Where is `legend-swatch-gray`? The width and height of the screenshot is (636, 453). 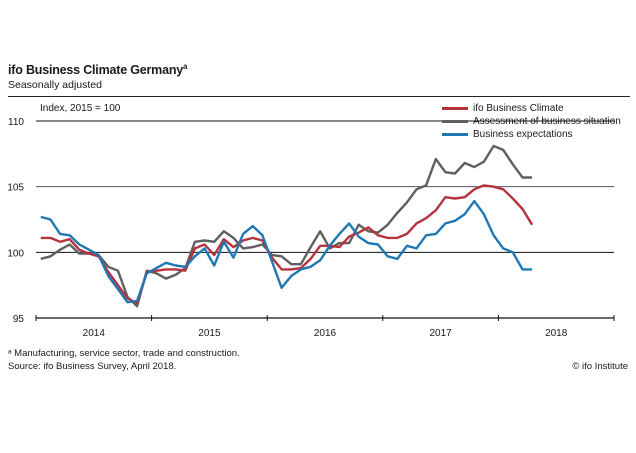 legend-swatch-gray is located at coordinates (455, 121).